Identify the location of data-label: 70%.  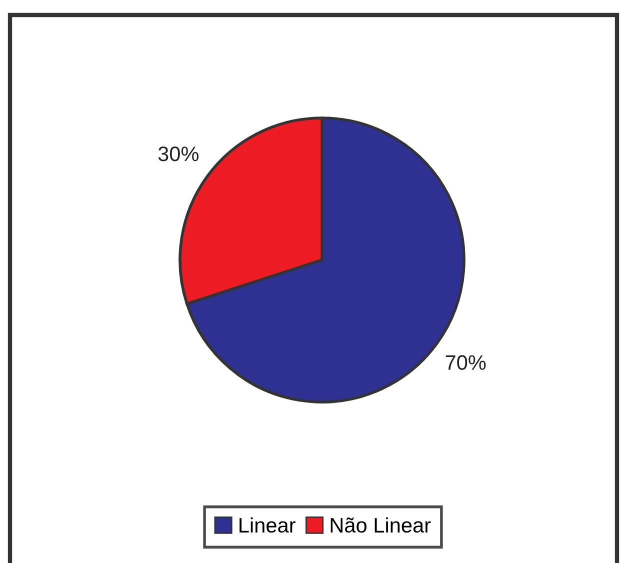
(466, 362).